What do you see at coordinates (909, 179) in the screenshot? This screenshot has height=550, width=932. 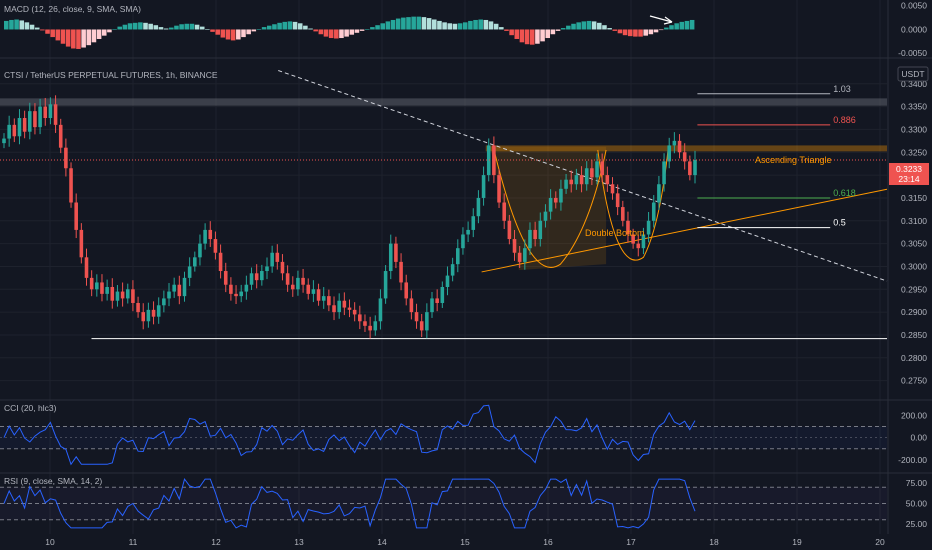 I see `countdown-value: 23:14` at bounding box center [909, 179].